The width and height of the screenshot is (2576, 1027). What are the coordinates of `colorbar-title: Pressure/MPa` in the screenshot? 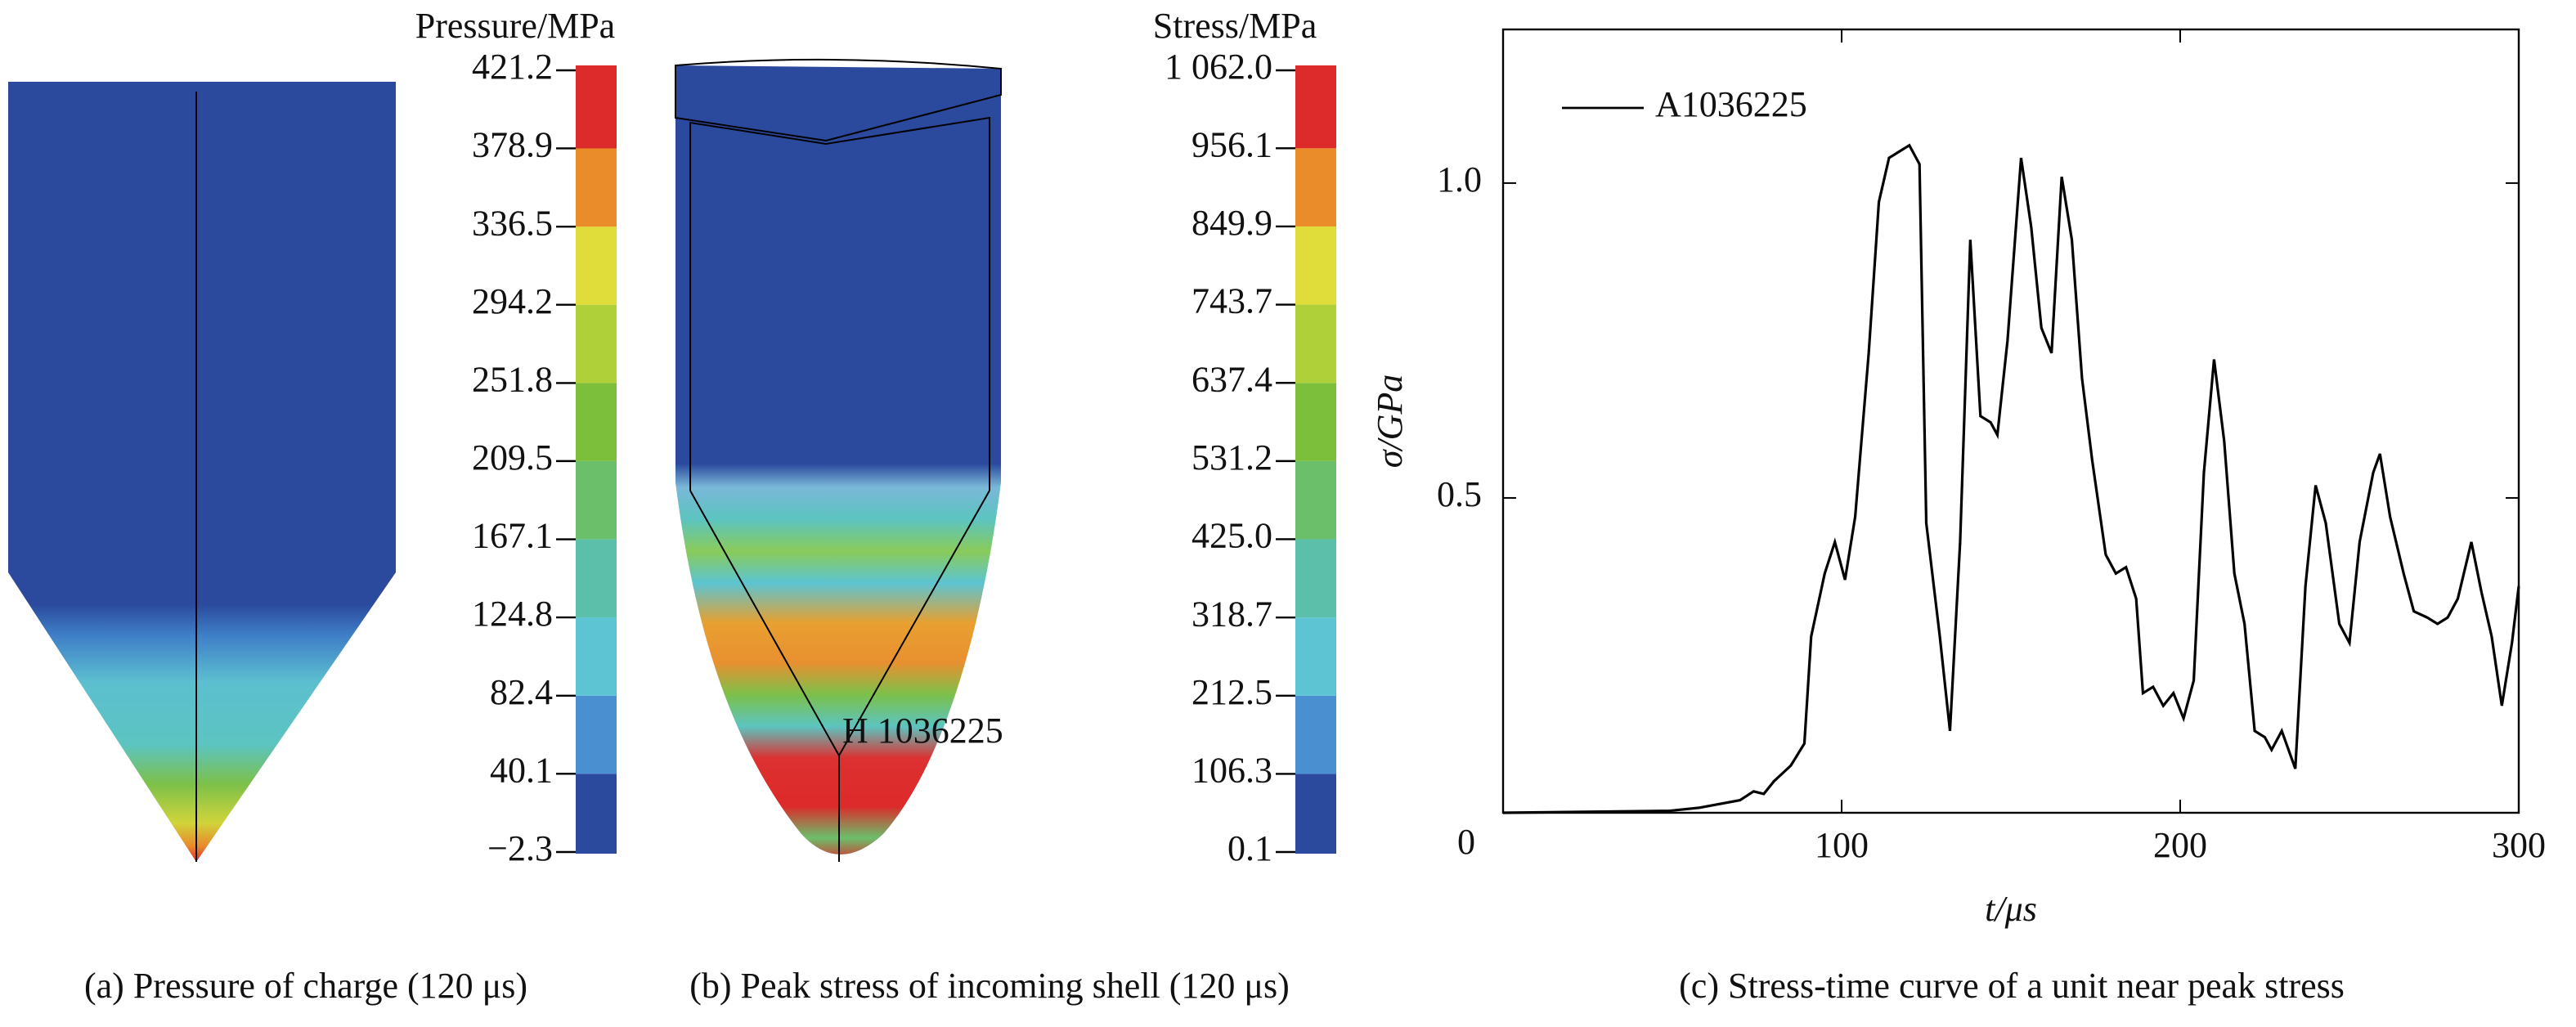 It's located at (515, 26).